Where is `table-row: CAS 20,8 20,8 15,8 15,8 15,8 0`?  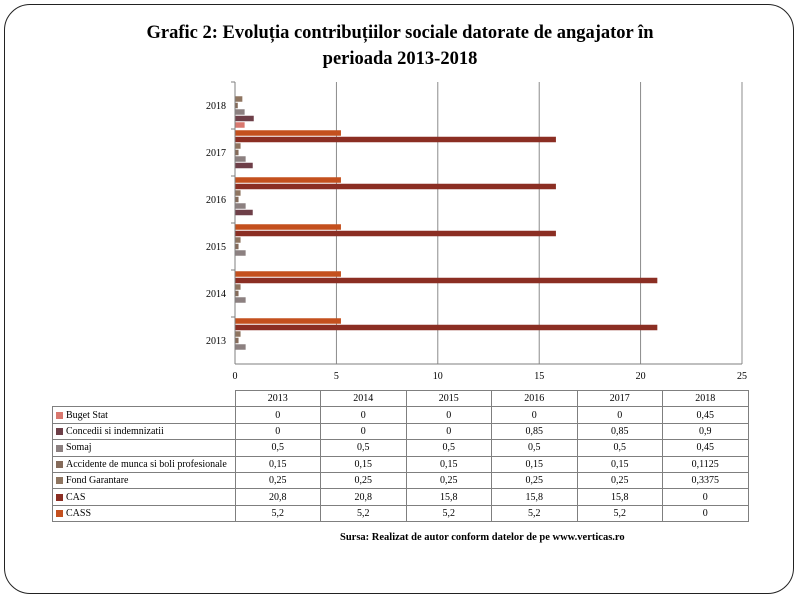 table-row: CAS 20,8 20,8 15,8 15,8 15,8 0 is located at coordinates (400, 497).